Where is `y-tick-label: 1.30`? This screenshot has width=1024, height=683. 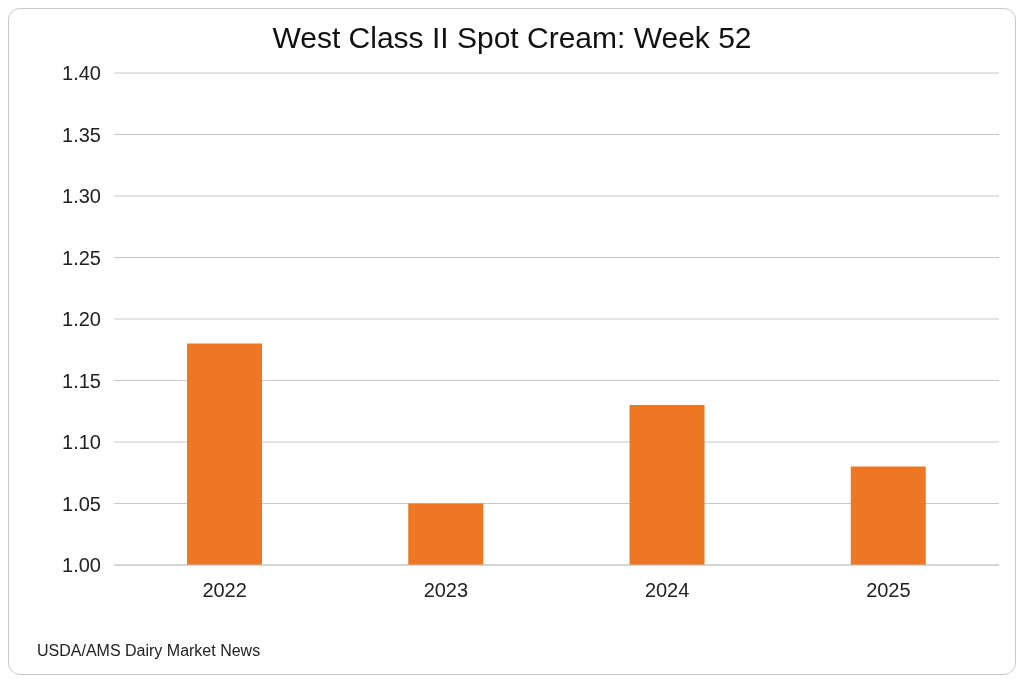 y-tick-label: 1.30 is located at coordinates (81, 196).